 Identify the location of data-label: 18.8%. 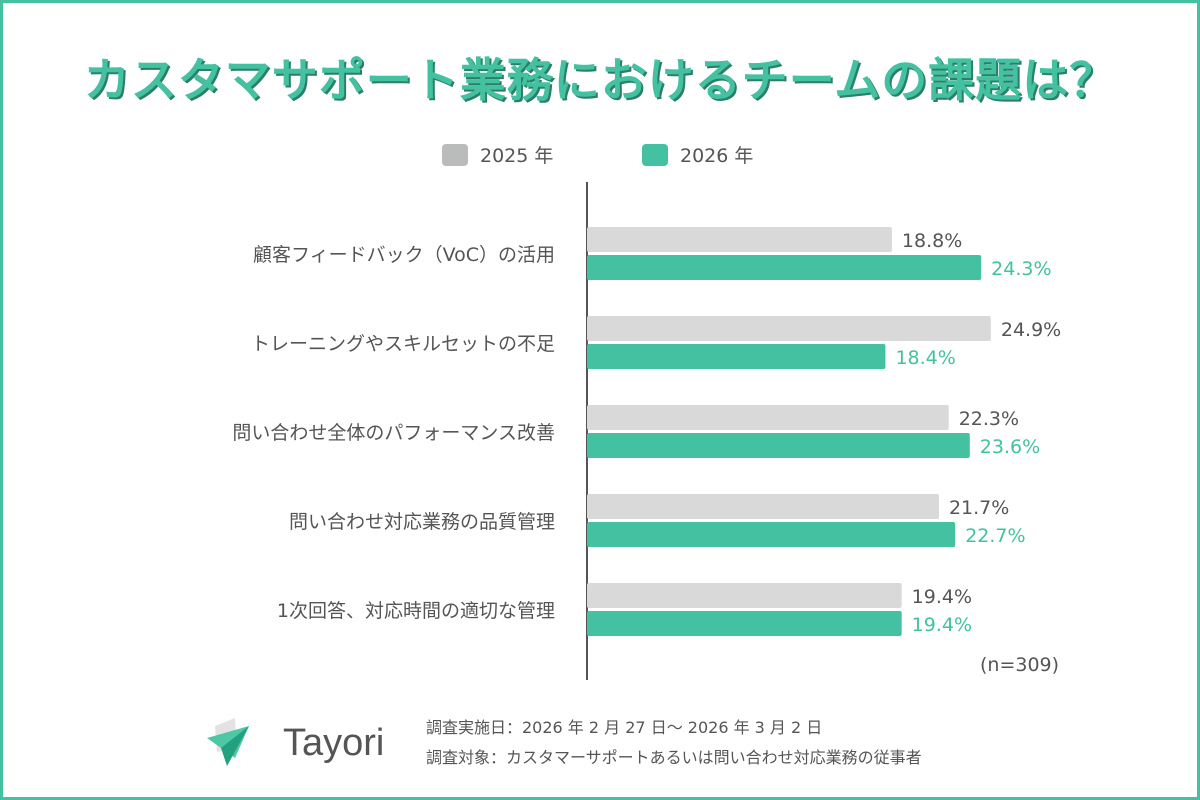
(932, 241).